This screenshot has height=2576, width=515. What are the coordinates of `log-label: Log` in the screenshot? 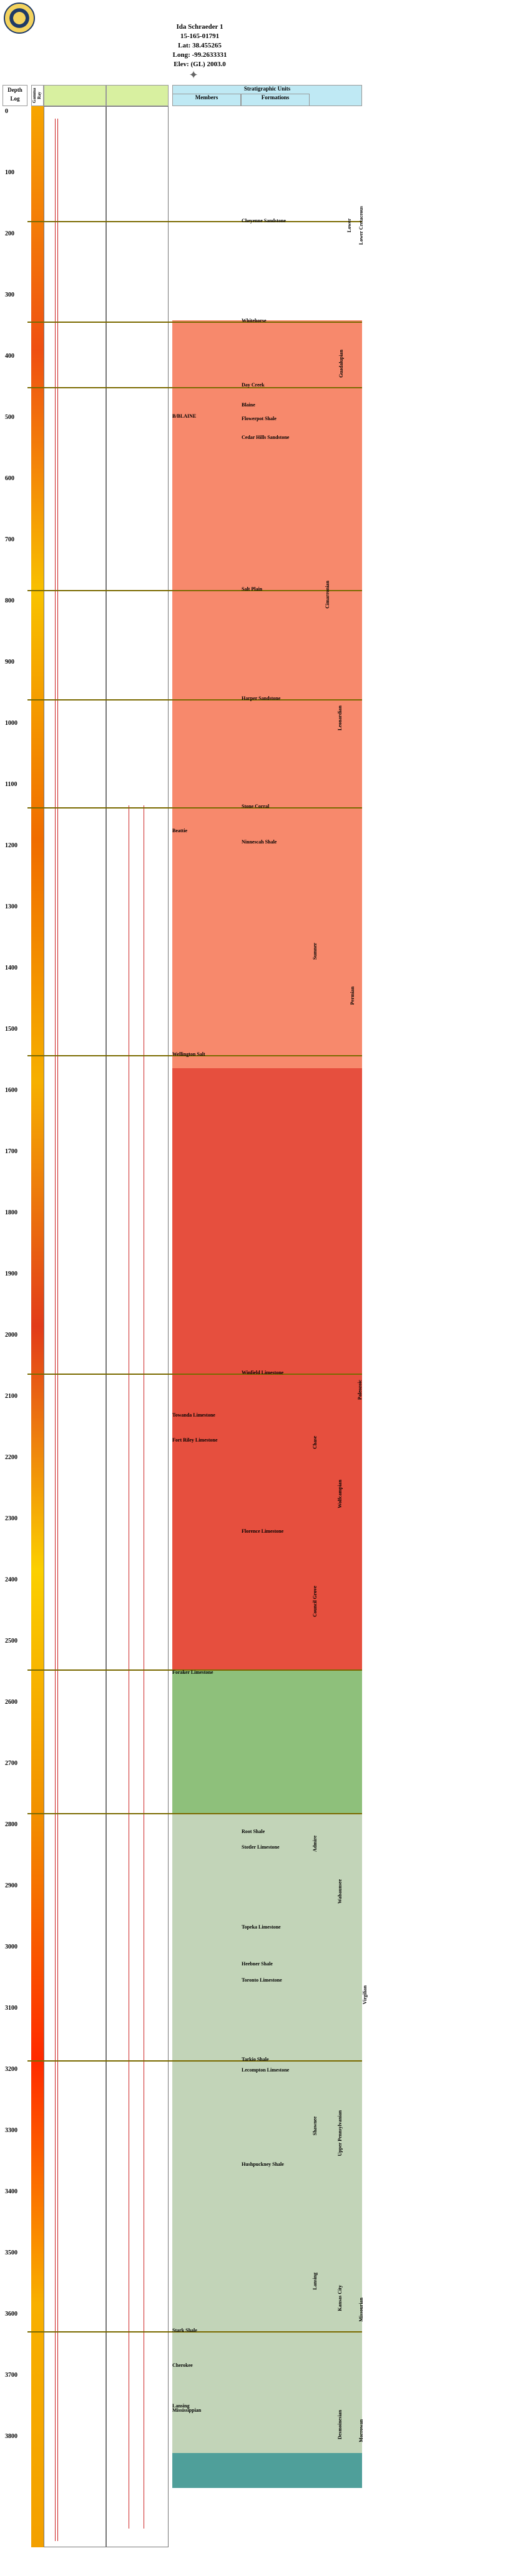 It's located at (15, 99).